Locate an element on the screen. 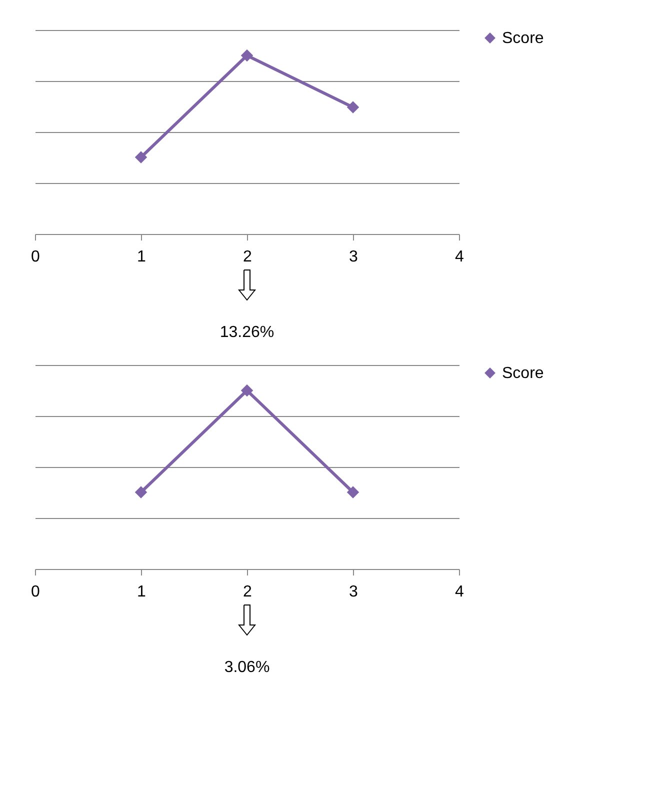  text: 3.06% is located at coordinates (247, 667).